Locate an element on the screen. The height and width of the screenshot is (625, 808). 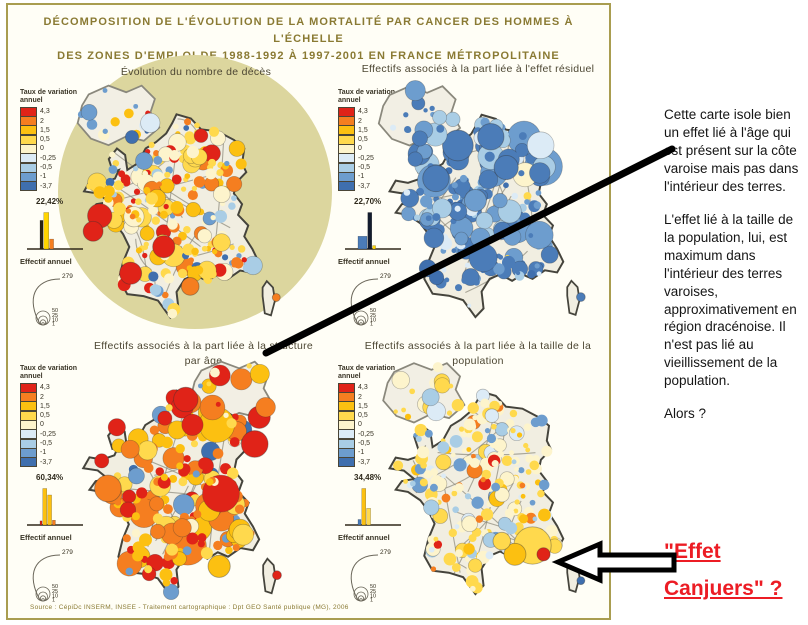
annotation-paragraph-3: Alors ? is located at coordinates (685, 414).